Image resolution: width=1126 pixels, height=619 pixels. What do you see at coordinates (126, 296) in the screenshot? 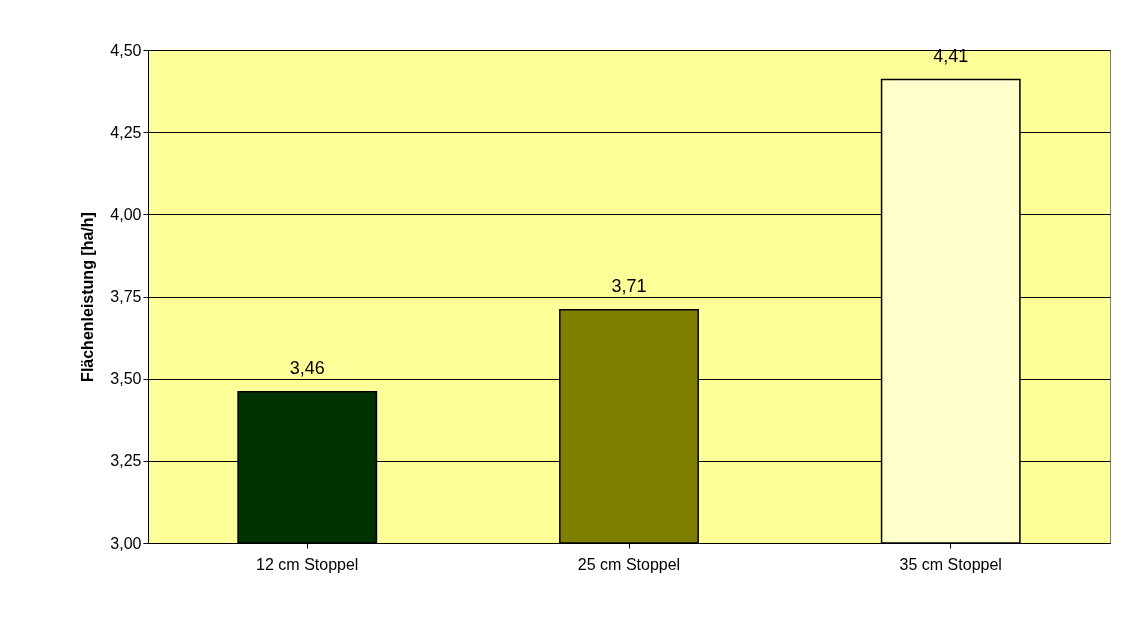
I see `y-tick-label: 3,75` at bounding box center [126, 296].